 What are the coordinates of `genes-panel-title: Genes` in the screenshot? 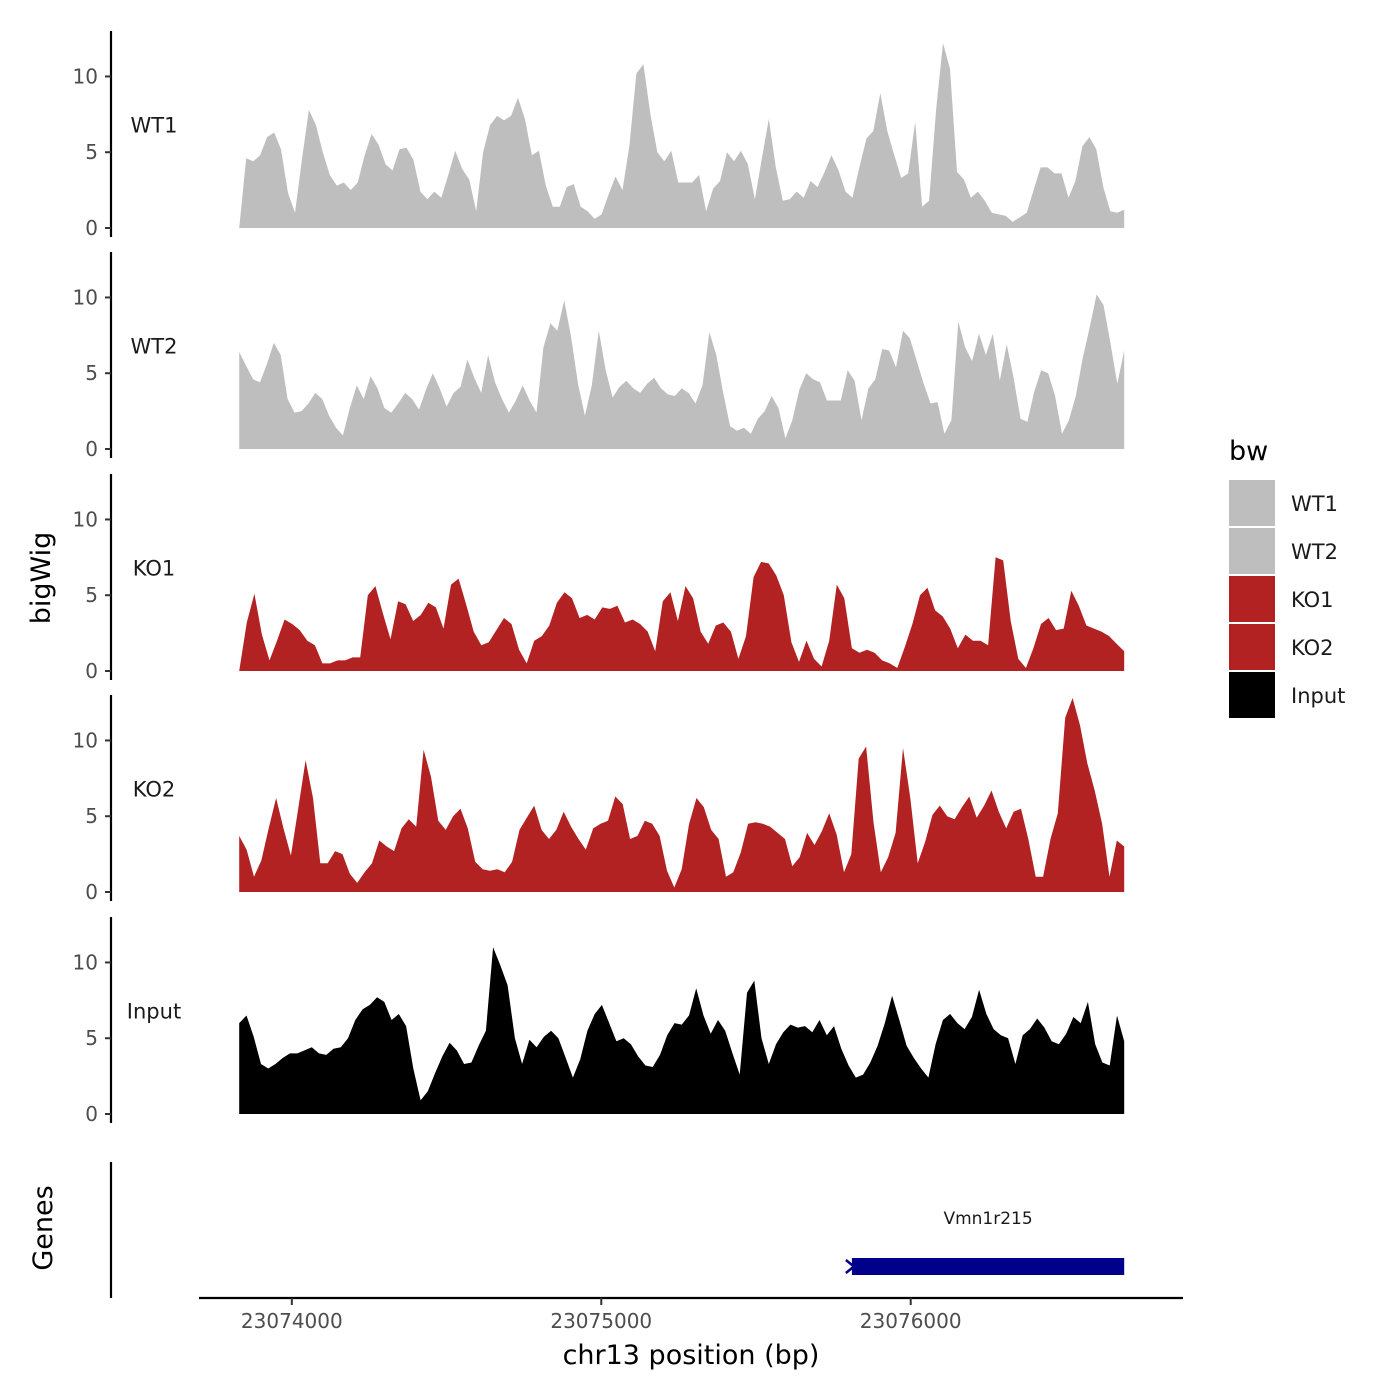 It's located at (43, 1227).